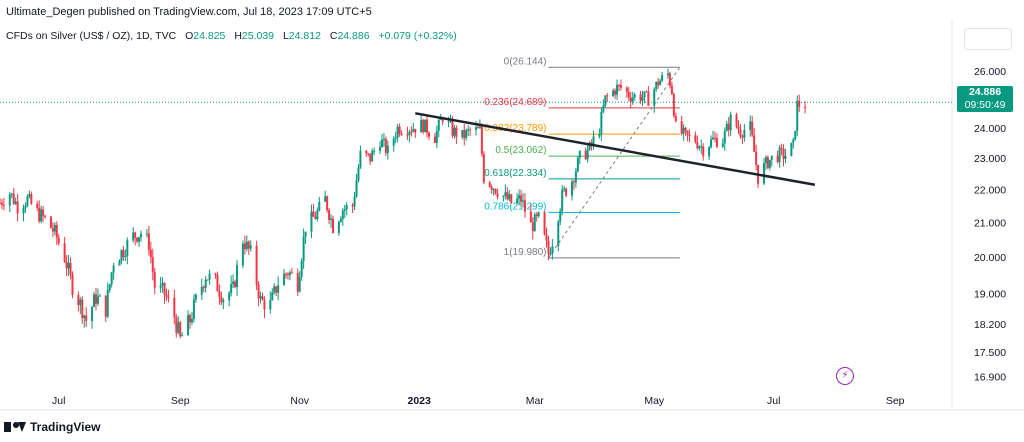  I want to click on y-tick-label: 16.900, so click(990, 378).